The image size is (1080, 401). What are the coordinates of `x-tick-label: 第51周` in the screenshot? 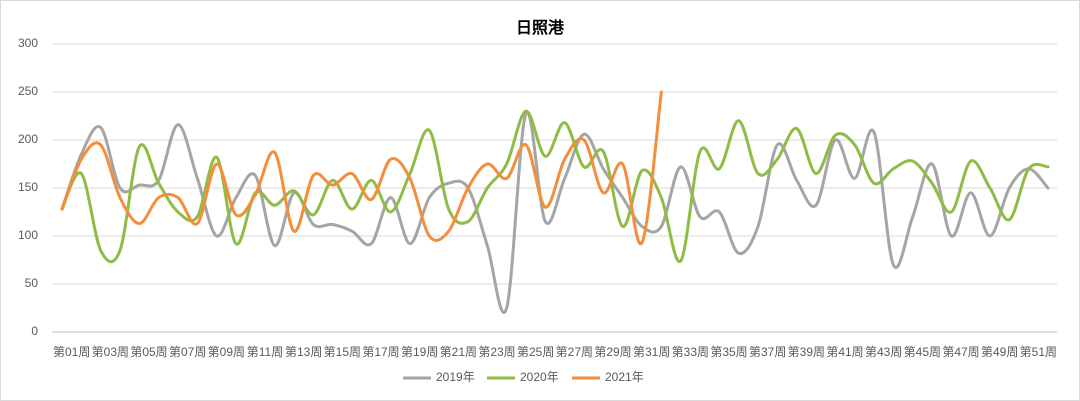 It's located at (1038, 352).